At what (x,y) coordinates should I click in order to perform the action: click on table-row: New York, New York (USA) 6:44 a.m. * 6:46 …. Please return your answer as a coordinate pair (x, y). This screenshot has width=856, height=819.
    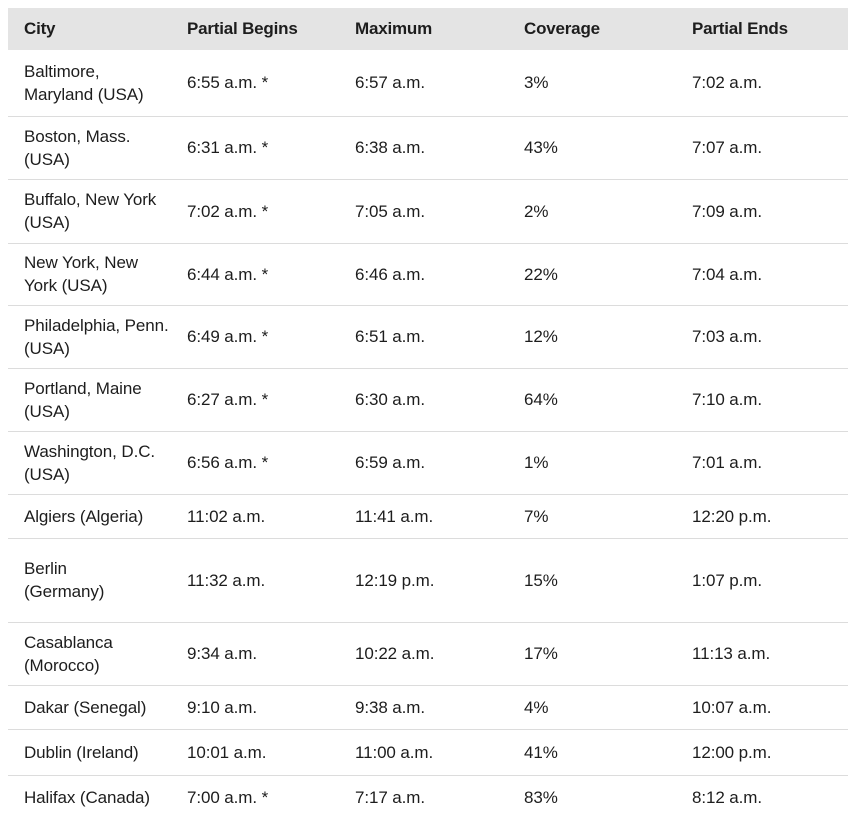
    Looking at the image, I should click on (428, 273).